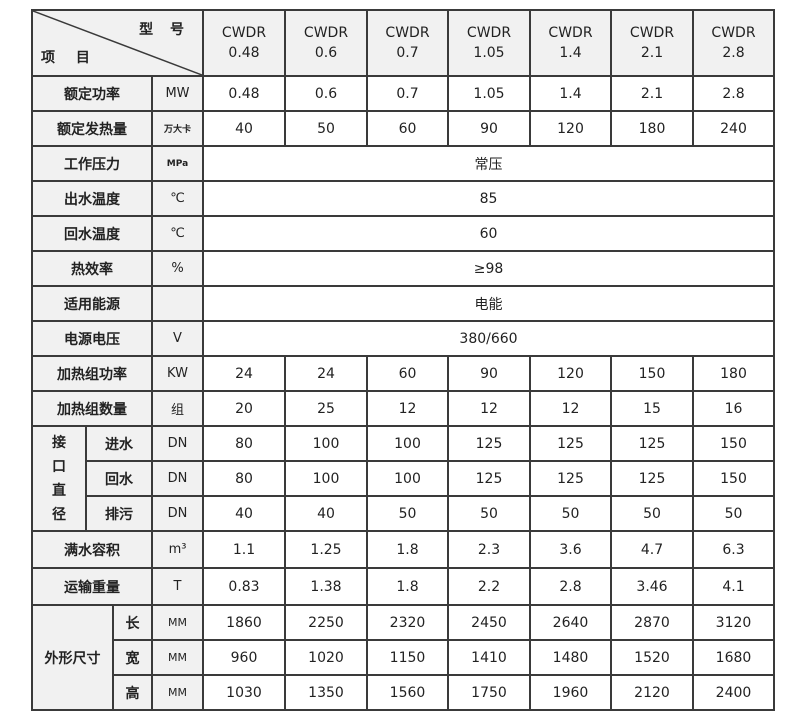 This screenshot has height=721, width=800. I want to click on table-row: 运输重量 T 0.83 1.38 1.8 2.2 2.8 3.46 4.1, so click(403, 586).